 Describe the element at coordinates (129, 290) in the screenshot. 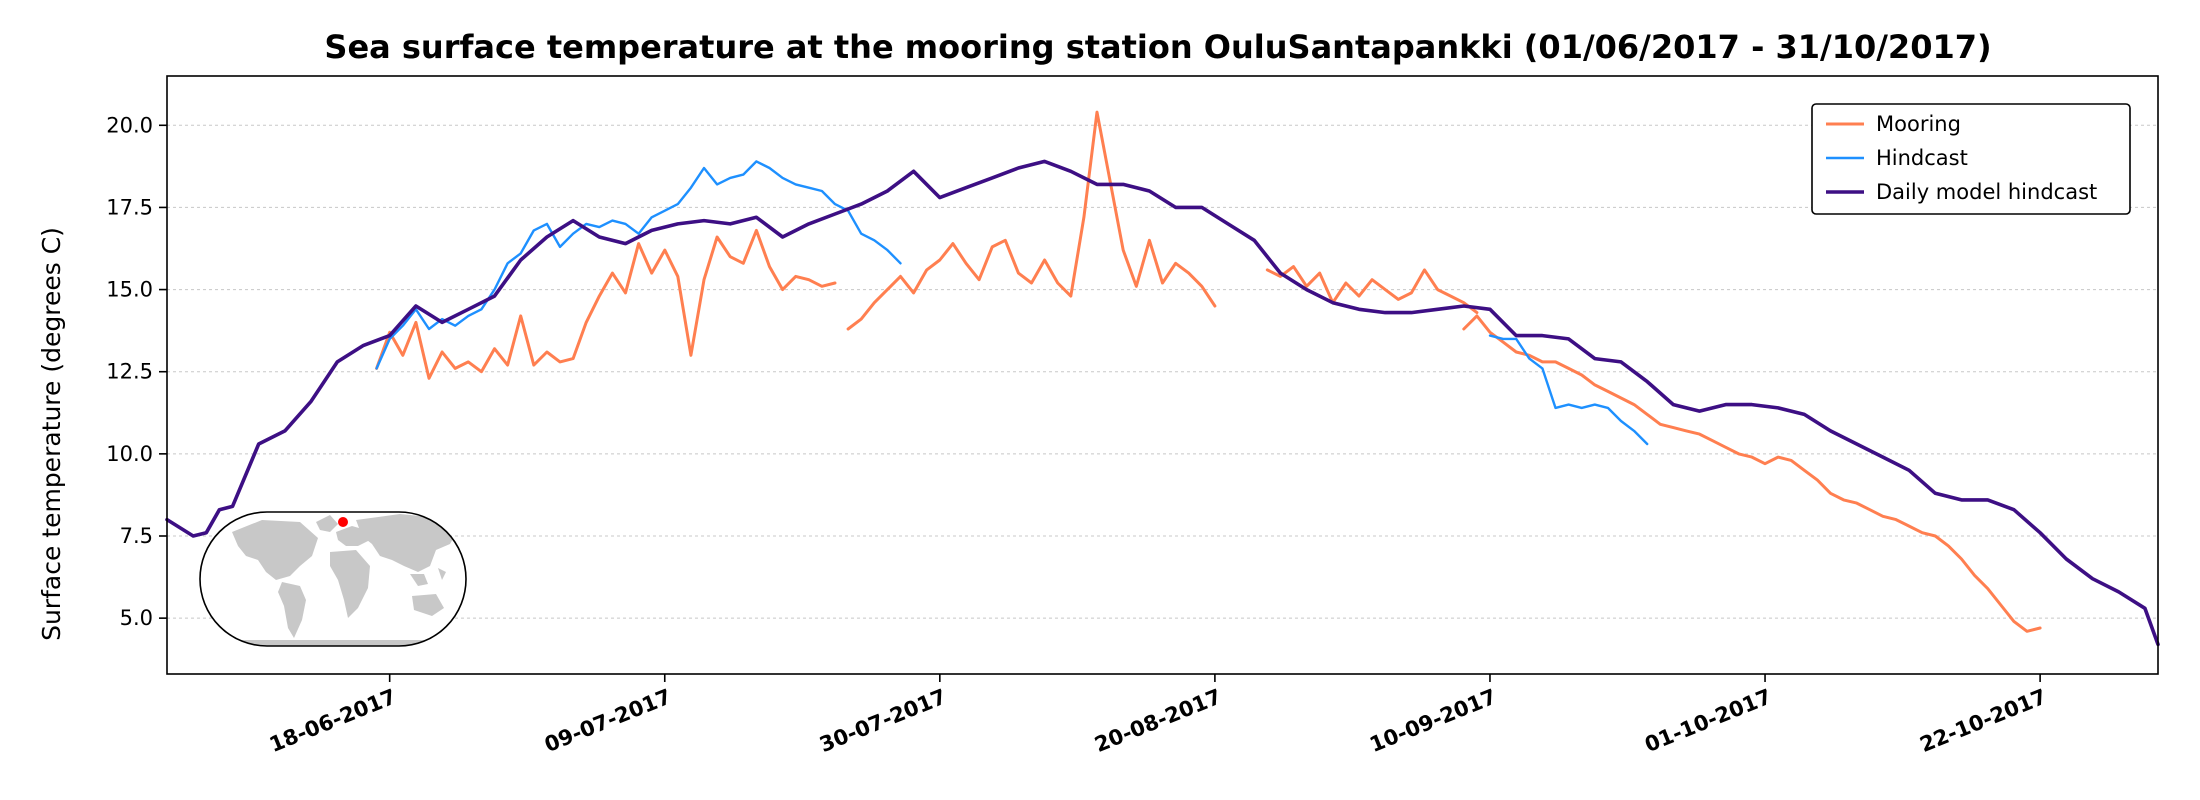

I see `y-tick-label: 15.0` at that location.